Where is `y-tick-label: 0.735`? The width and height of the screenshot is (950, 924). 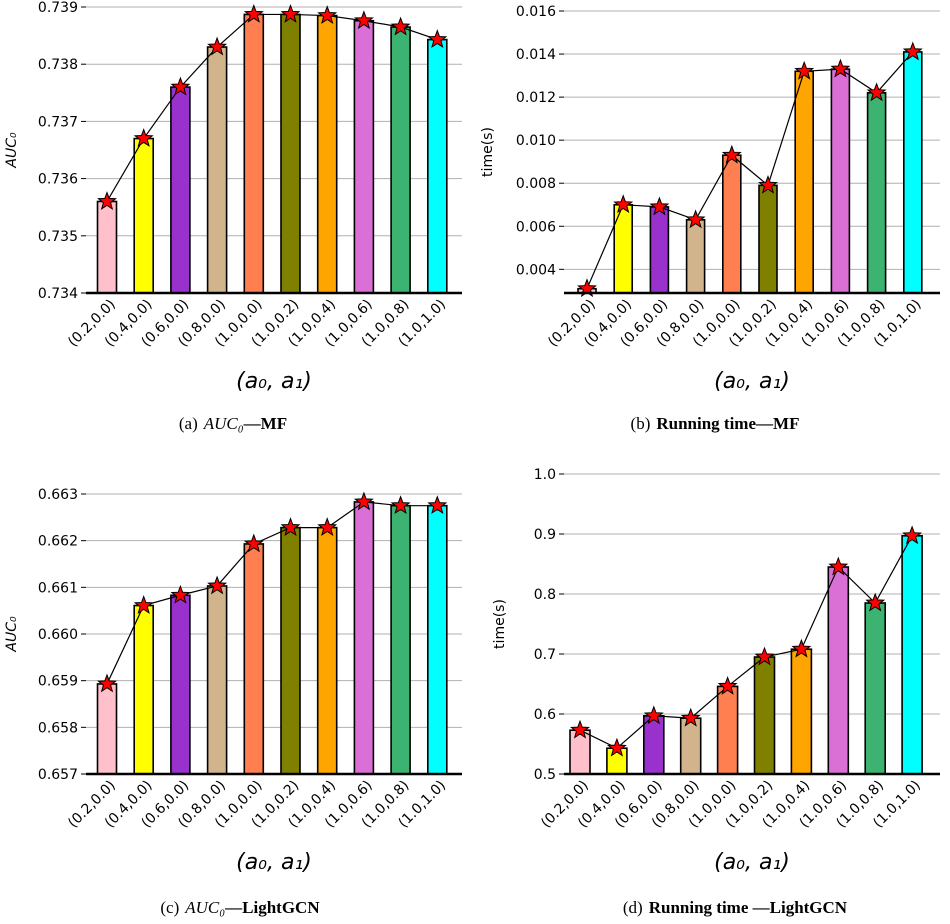 y-tick-label: 0.735 is located at coordinates (58, 237).